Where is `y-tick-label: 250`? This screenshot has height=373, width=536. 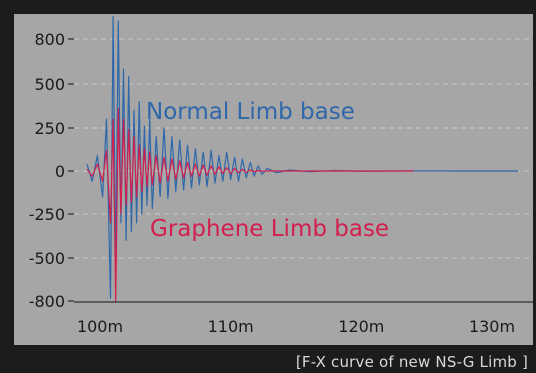
y-tick-label: 250 is located at coordinates (49, 128).